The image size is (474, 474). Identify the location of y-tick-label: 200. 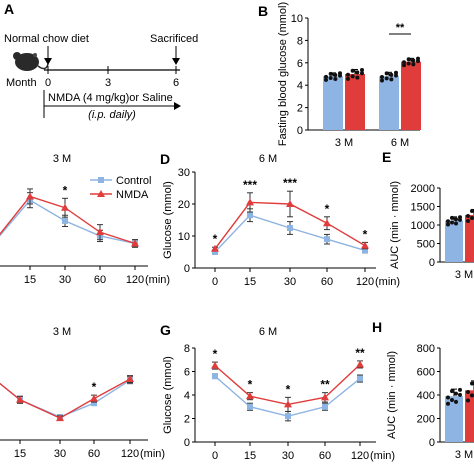
(426, 420).